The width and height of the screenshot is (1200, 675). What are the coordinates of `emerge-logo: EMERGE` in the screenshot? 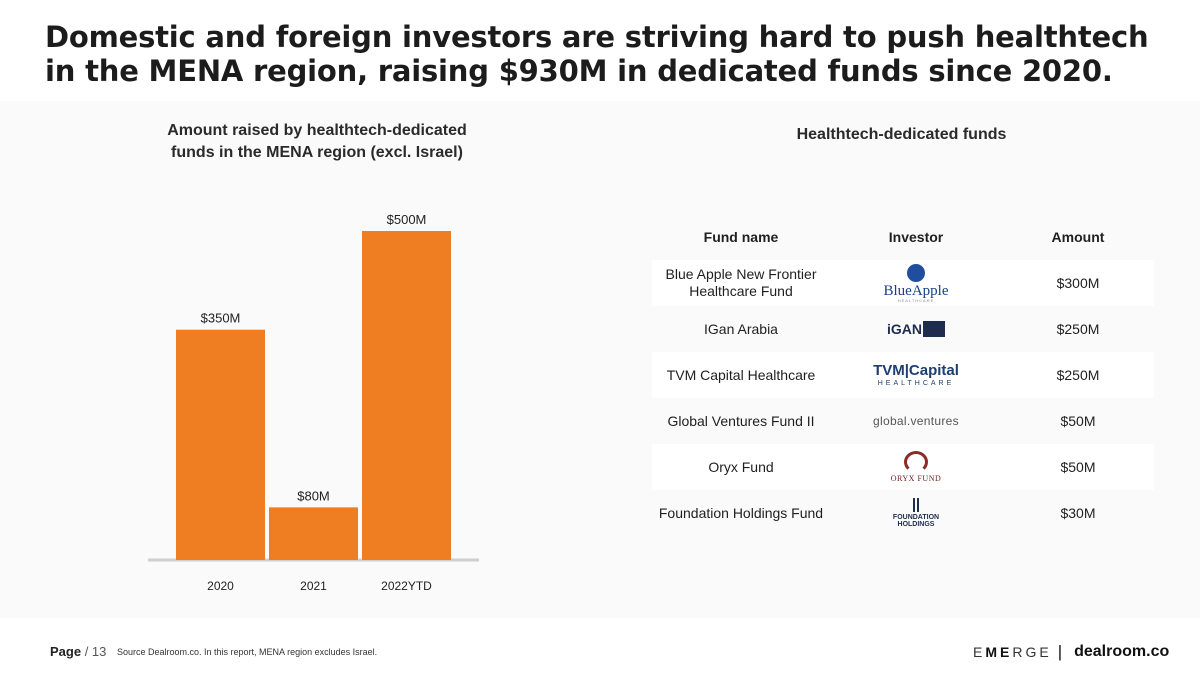 It's located at (1012, 652).